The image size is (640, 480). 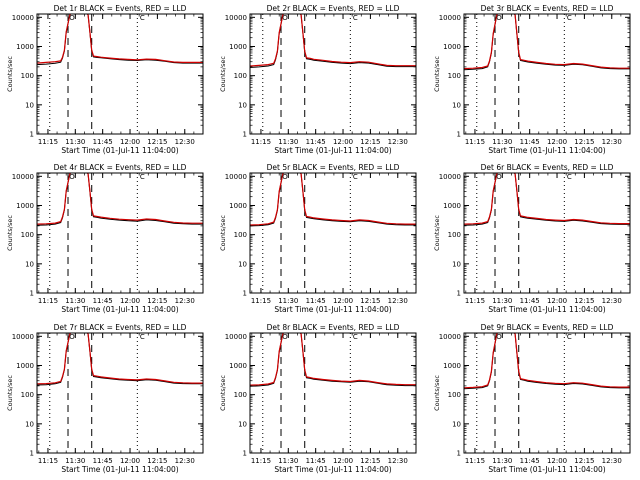 What do you see at coordinates (120, 8) in the screenshot?
I see `chart-title: Det 1r BLACK = Events, RED = LLD` at bounding box center [120, 8].